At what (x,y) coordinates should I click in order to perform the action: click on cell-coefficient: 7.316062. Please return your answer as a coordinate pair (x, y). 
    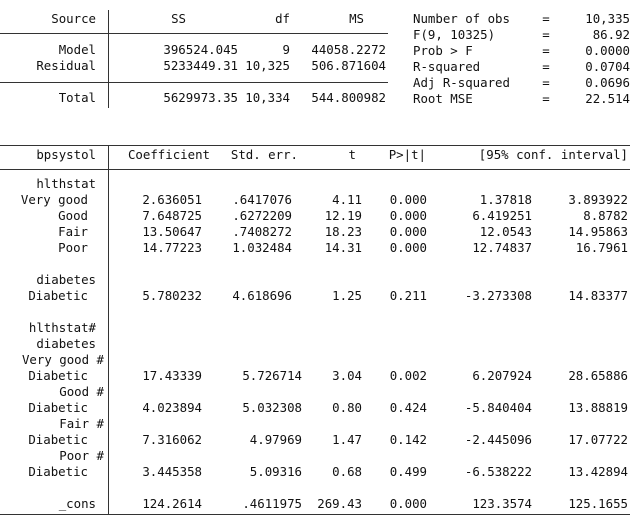
    Looking at the image, I should click on (172, 439).